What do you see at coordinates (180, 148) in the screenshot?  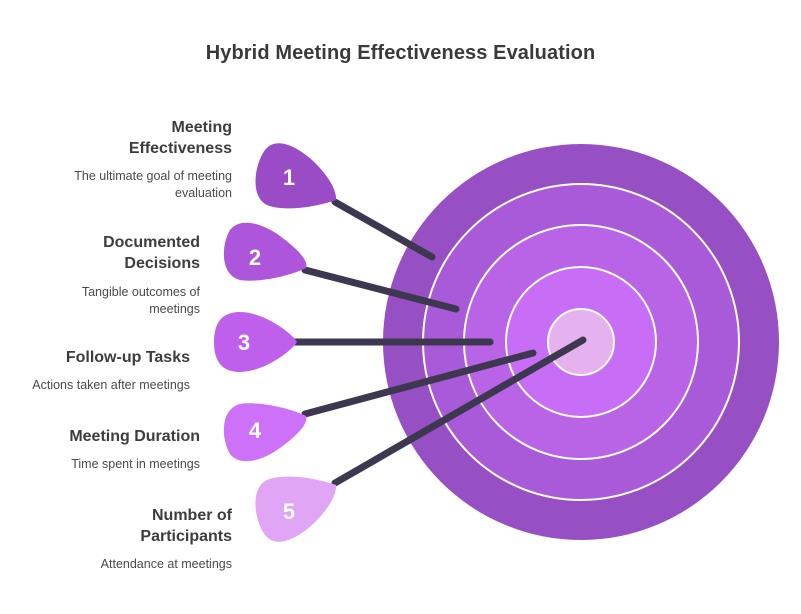 I see `item-1-label-line-2: Effectiveness` at bounding box center [180, 148].